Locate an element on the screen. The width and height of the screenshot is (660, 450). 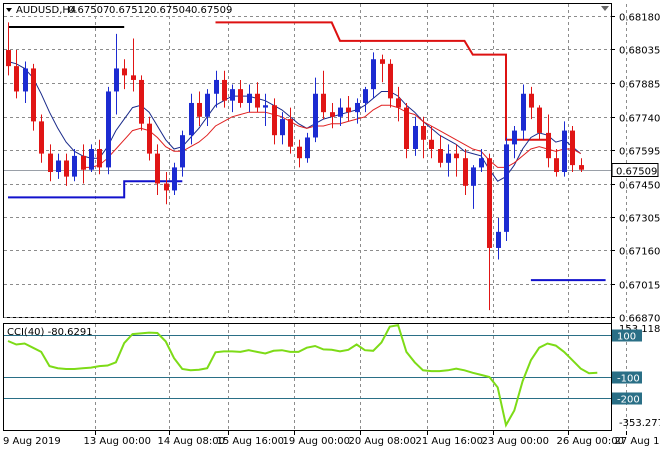
time-axis-label: 13 Aug 00:00 is located at coordinates (117, 441).